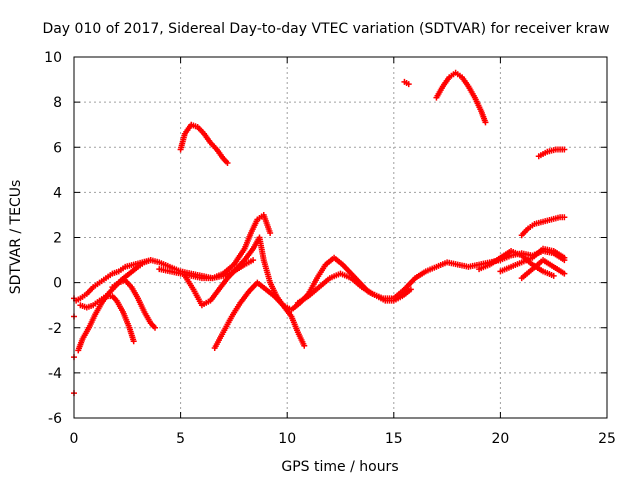  Describe the element at coordinates (215, 246) in the screenshot. I see `series-track-f` at that location.